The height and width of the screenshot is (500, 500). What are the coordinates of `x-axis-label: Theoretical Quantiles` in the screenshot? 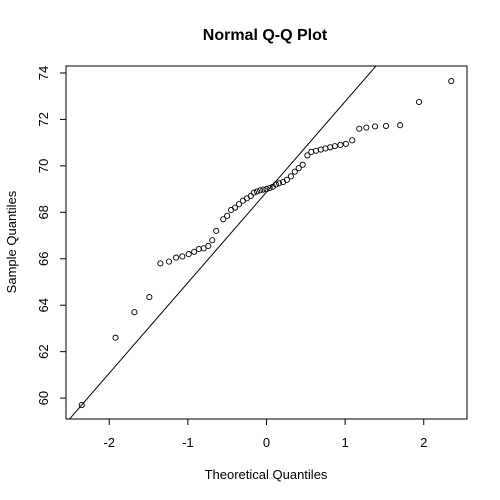 It's located at (266, 474).